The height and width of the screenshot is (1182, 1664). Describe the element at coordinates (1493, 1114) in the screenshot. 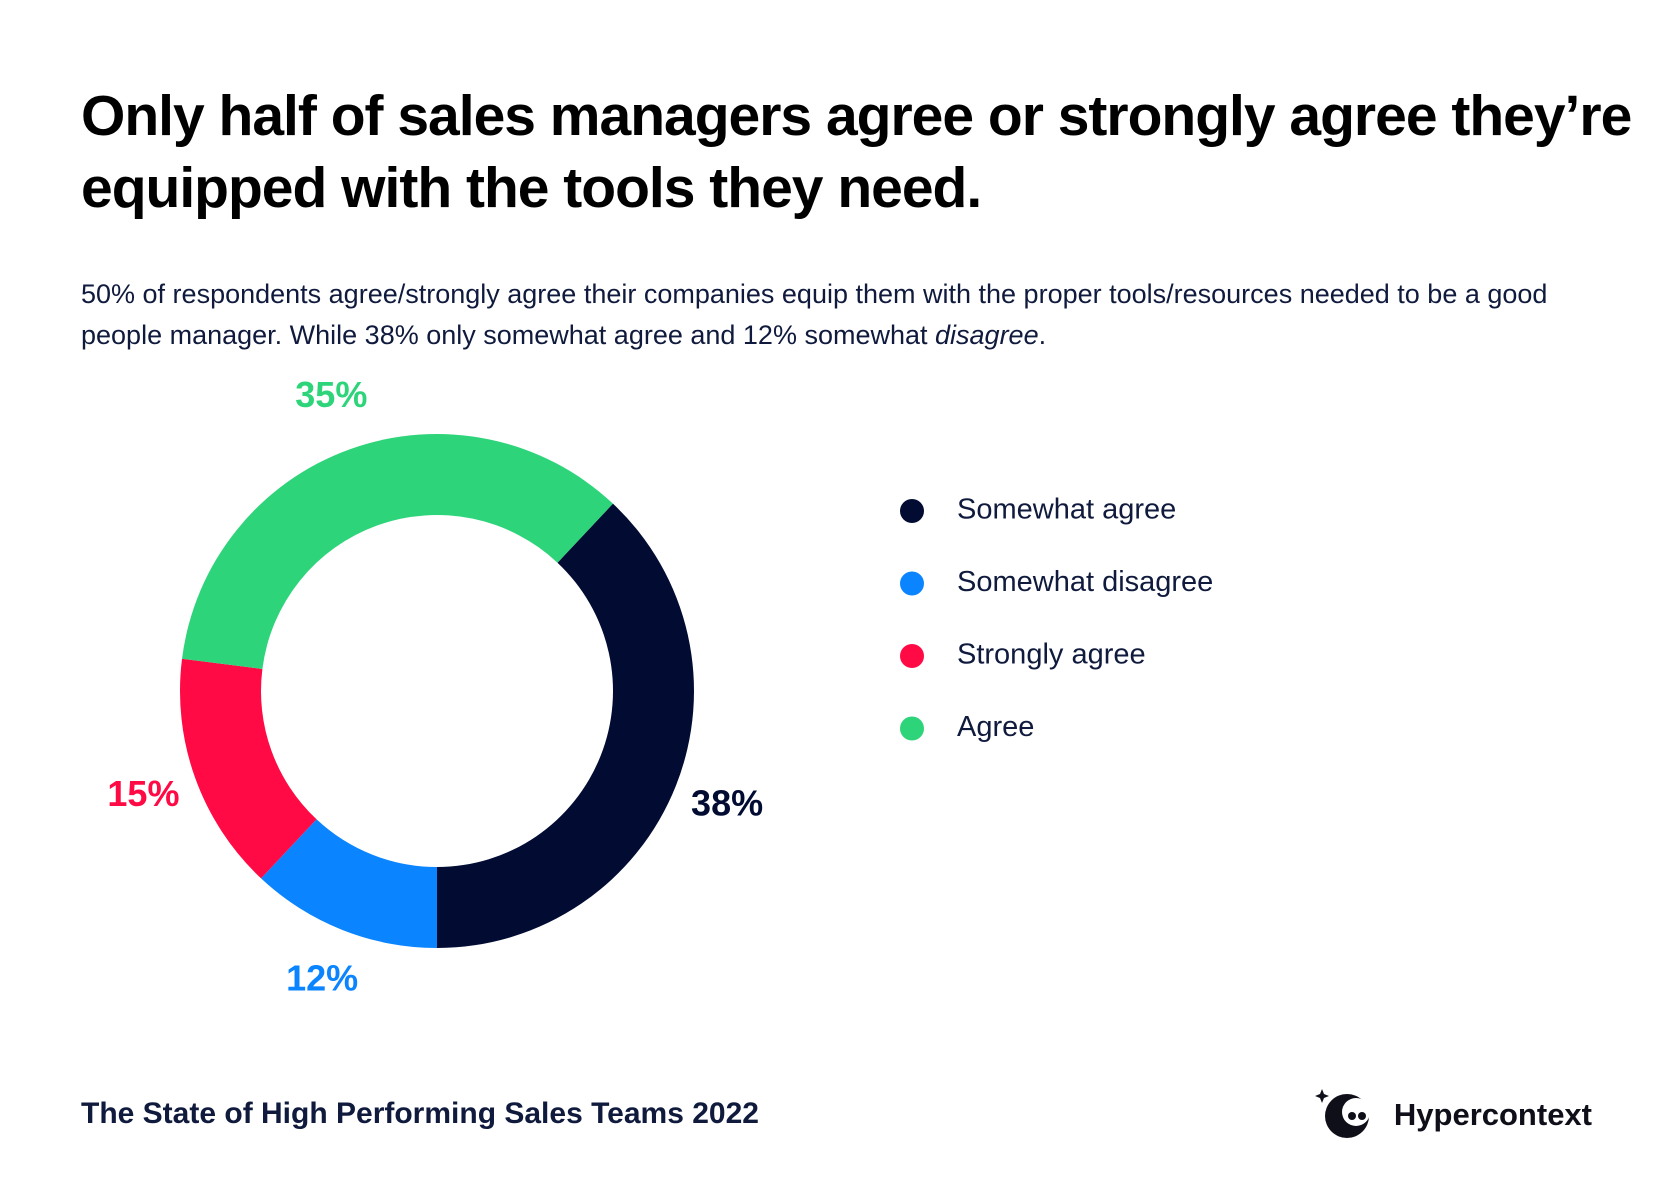

I see `brand-name: Hypercontext` at that location.